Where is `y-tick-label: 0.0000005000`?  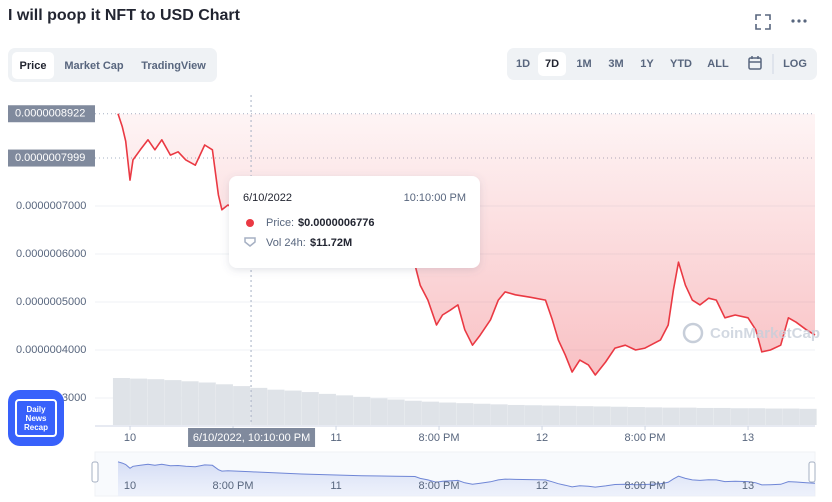 y-tick-label: 0.0000005000 is located at coordinates (51, 302).